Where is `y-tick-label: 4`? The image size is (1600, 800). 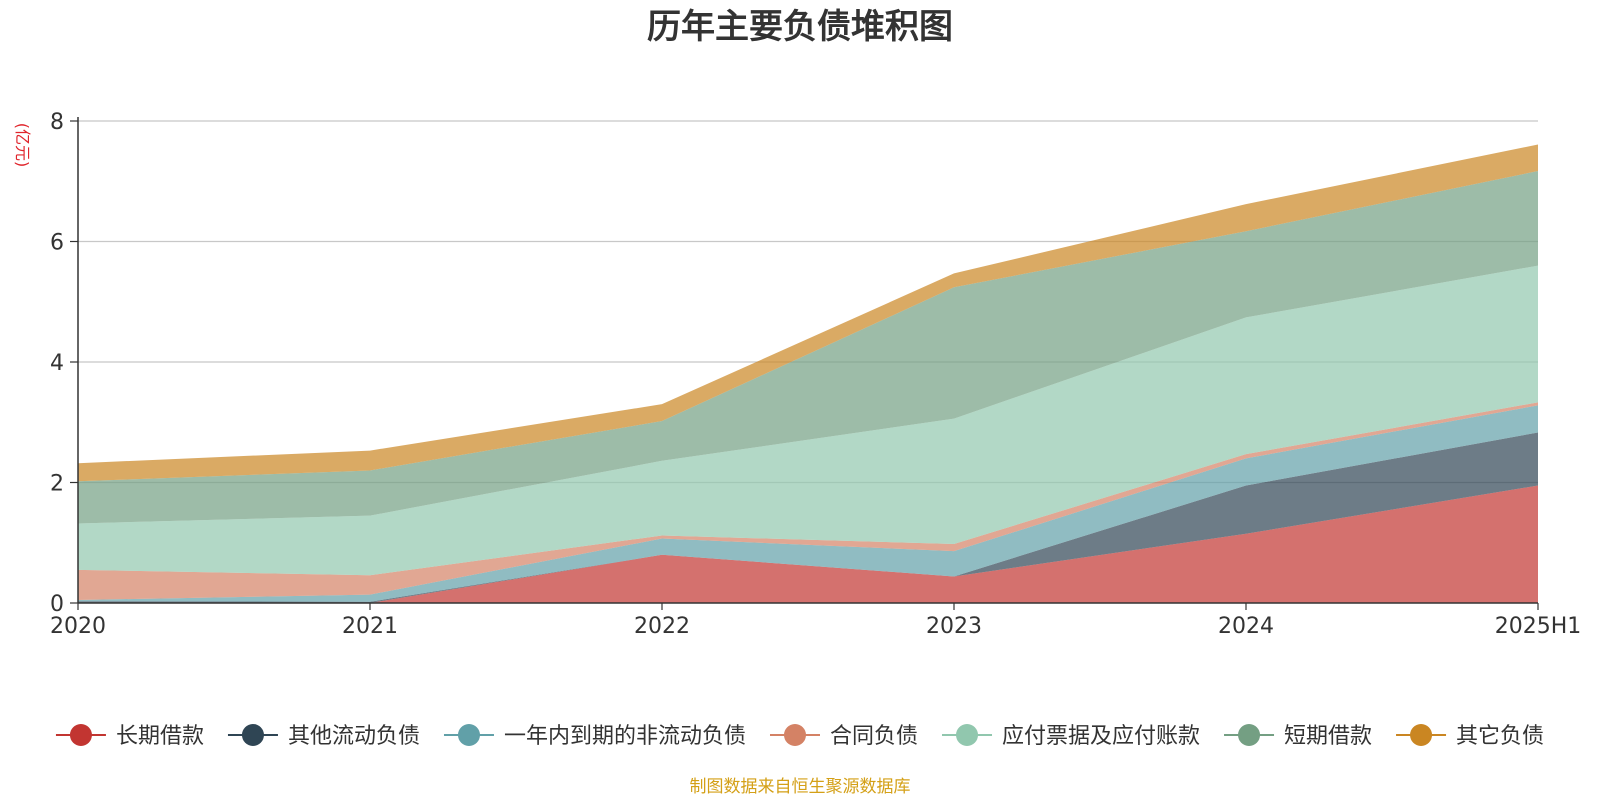 y-tick-label: 4 is located at coordinates (57, 363).